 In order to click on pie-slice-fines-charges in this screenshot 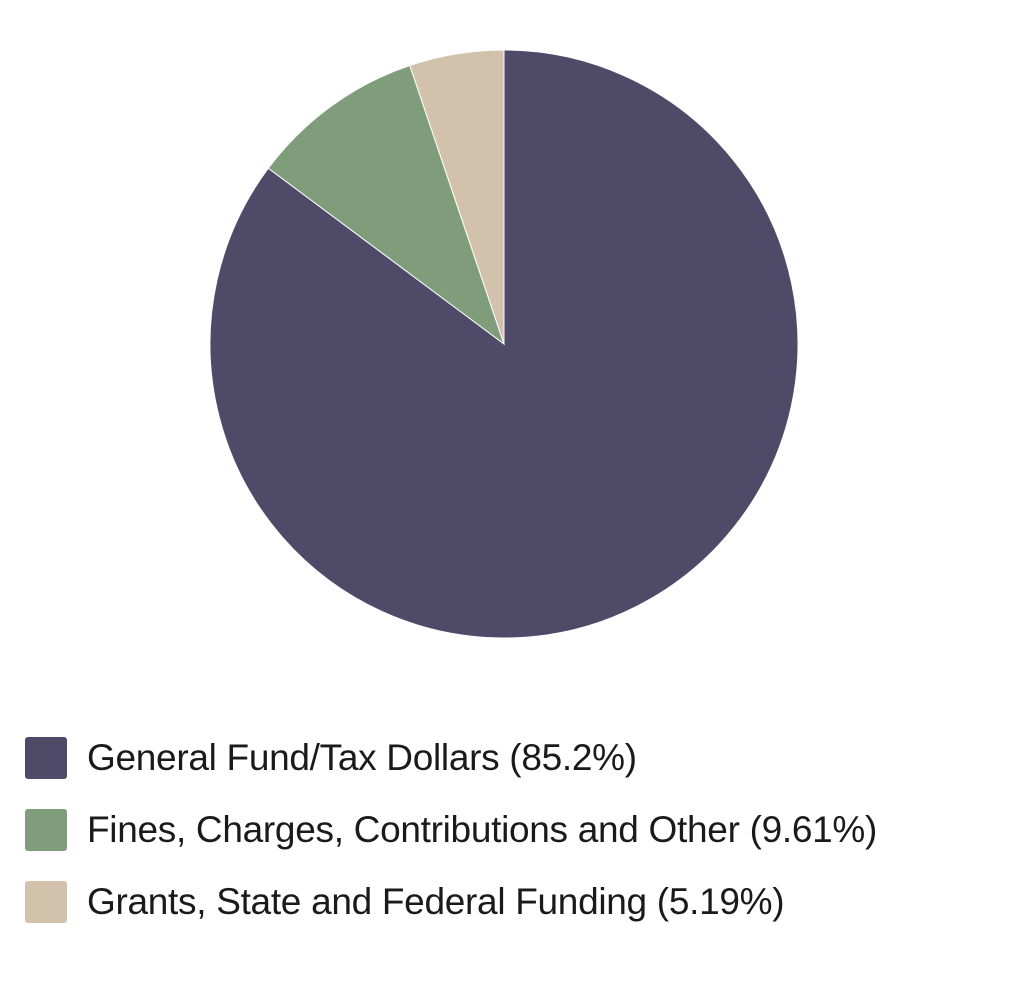, I will do `click(386, 205)`.